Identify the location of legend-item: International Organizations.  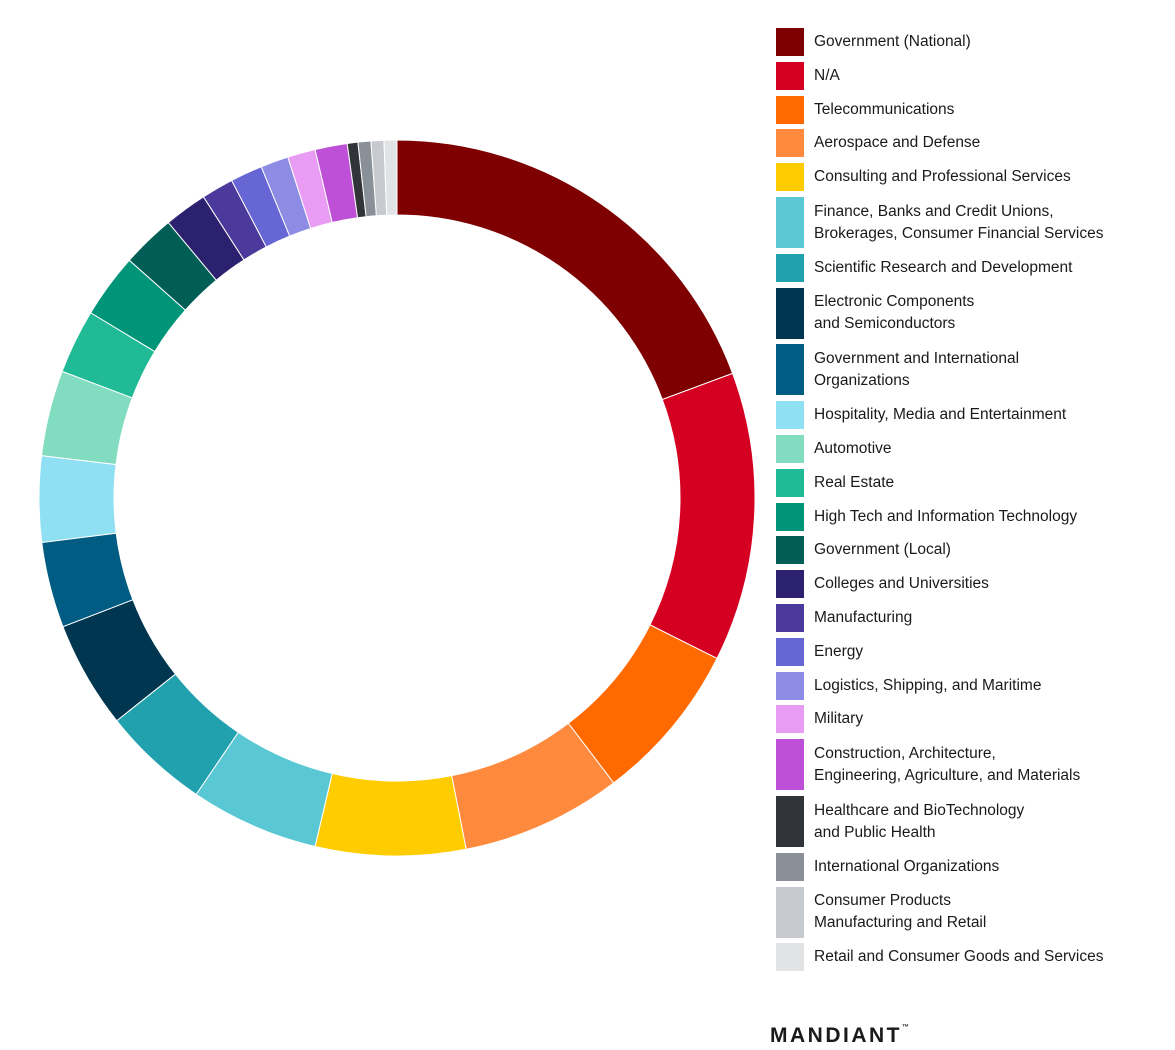
(971, 866).